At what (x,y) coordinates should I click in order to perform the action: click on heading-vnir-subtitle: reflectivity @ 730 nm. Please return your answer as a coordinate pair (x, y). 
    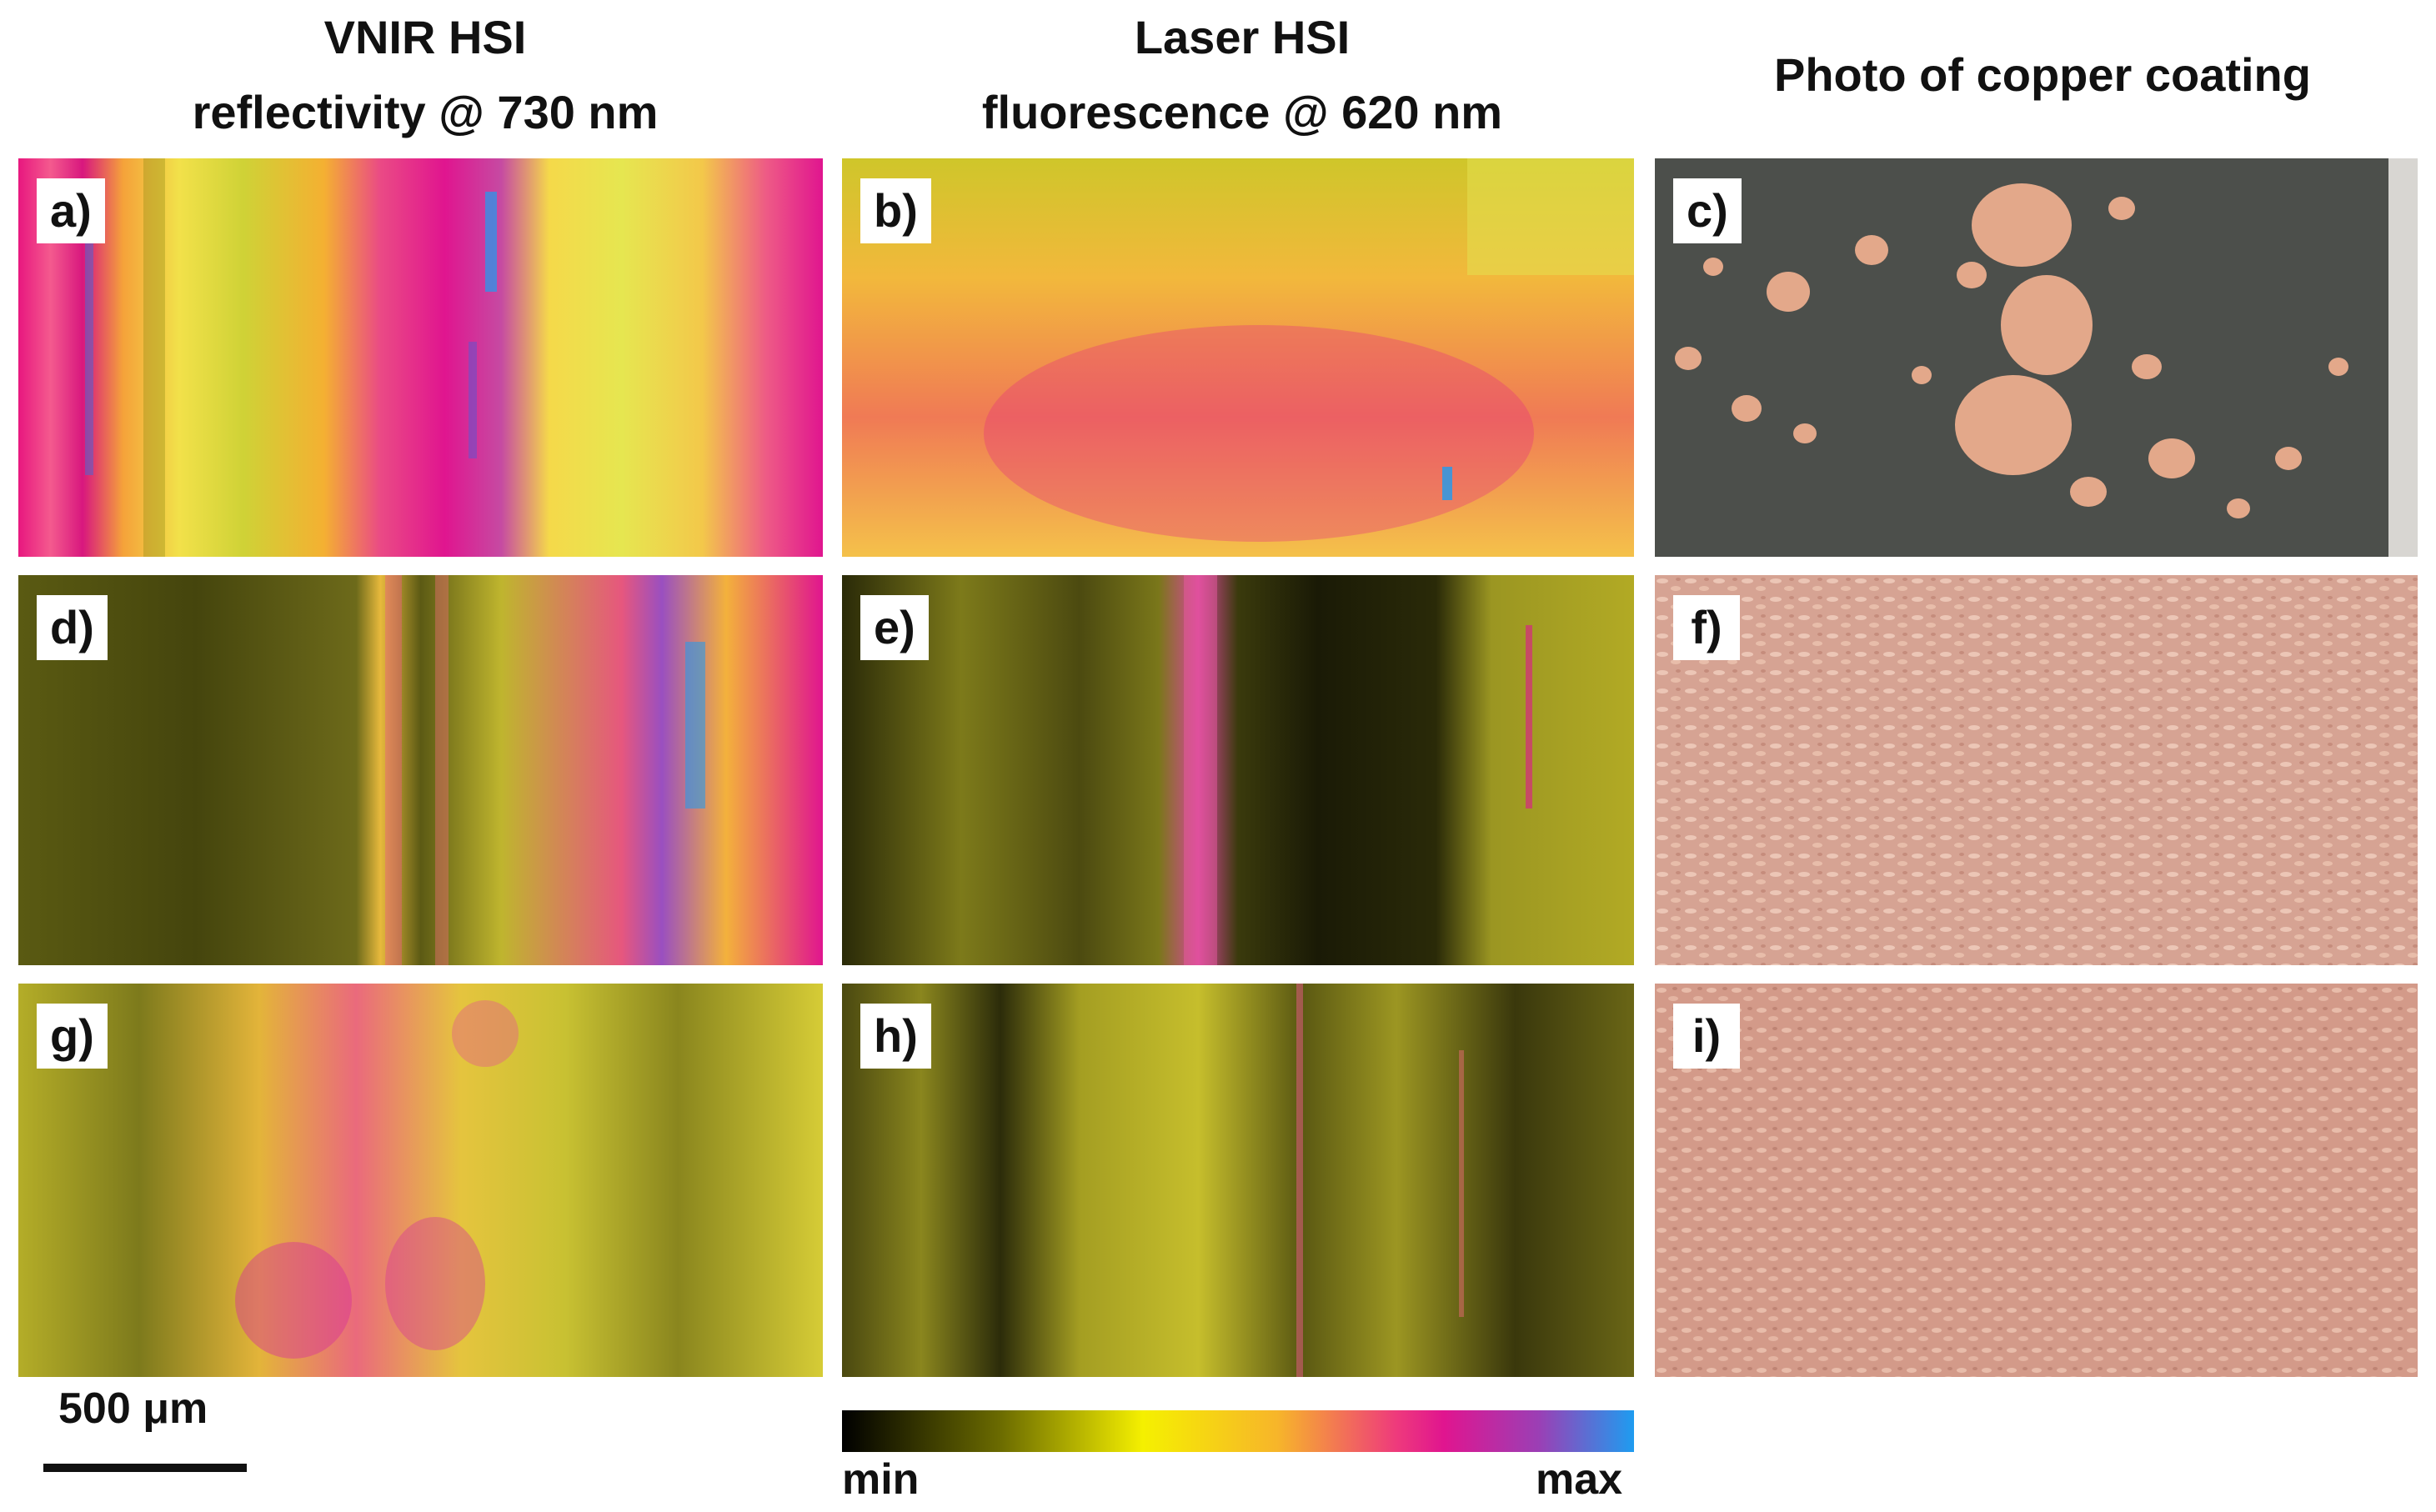
    Looking at the image, I should click on (425, 112).